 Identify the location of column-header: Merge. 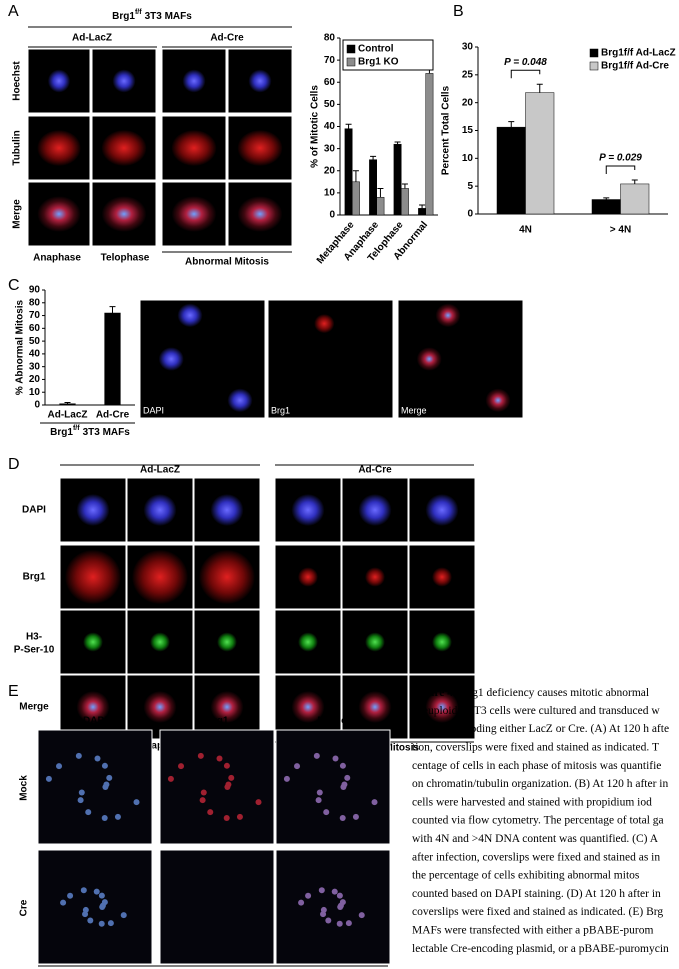
(332, 721).